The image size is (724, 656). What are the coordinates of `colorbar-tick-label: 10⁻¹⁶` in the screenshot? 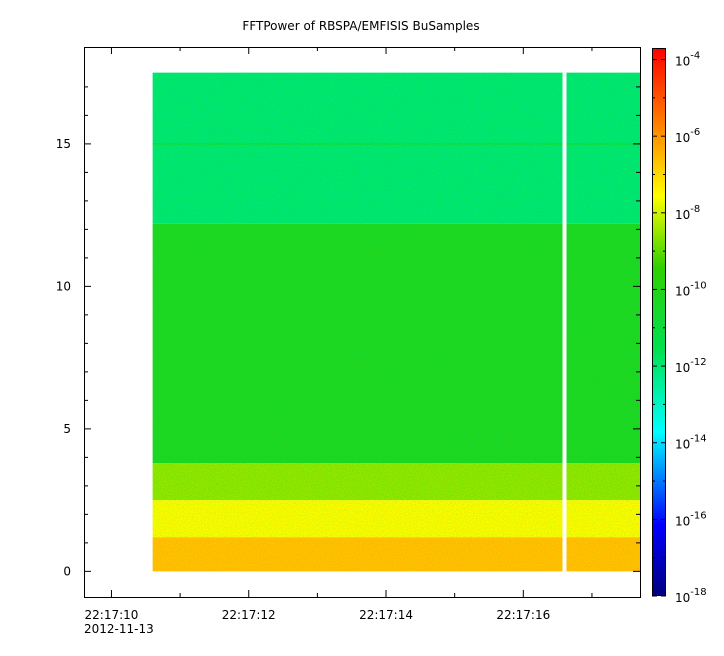 It's located at (691, 519).